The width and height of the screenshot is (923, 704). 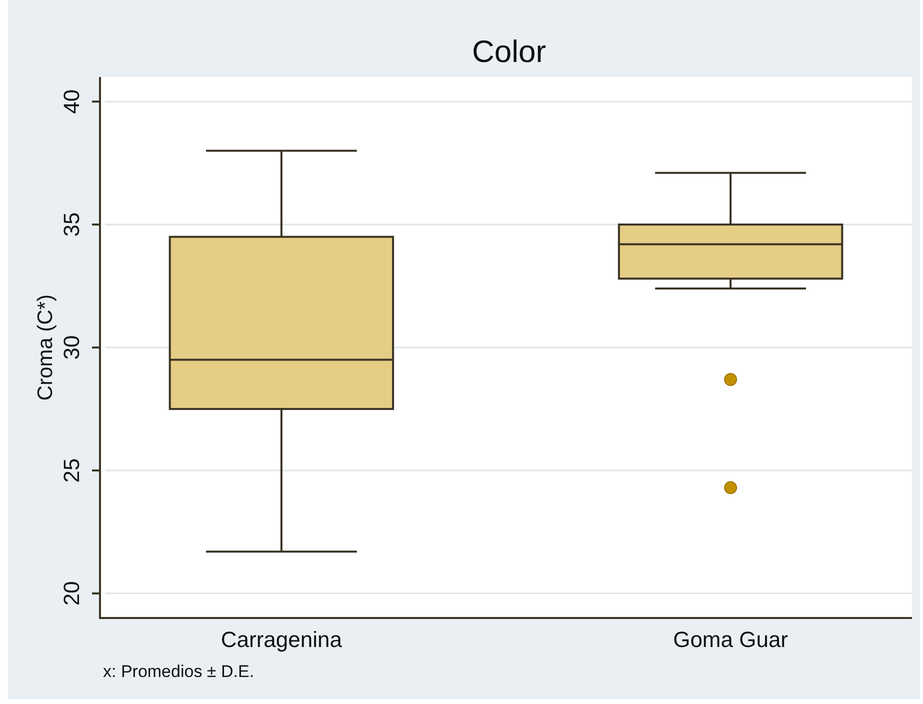 I want to click on x-tick-label: Carragenina, so click(x=281, y=639).